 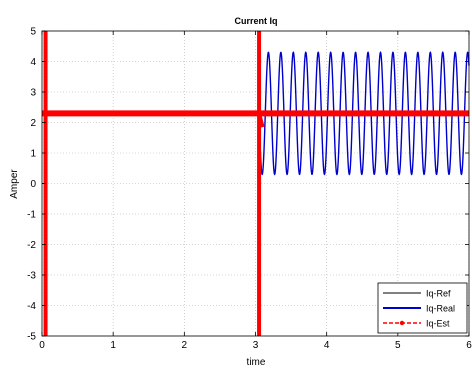 I want to click on x-tick-label: 0, so click(x=42, y=345).